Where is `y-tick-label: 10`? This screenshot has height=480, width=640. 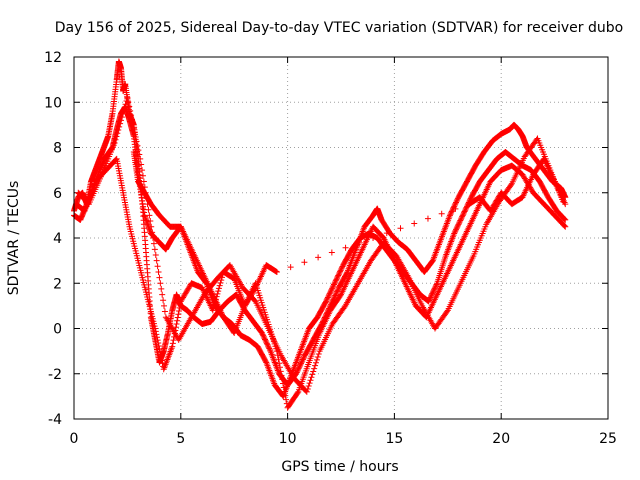 y-tick-label: 10 is located at coordinates (53, 103).